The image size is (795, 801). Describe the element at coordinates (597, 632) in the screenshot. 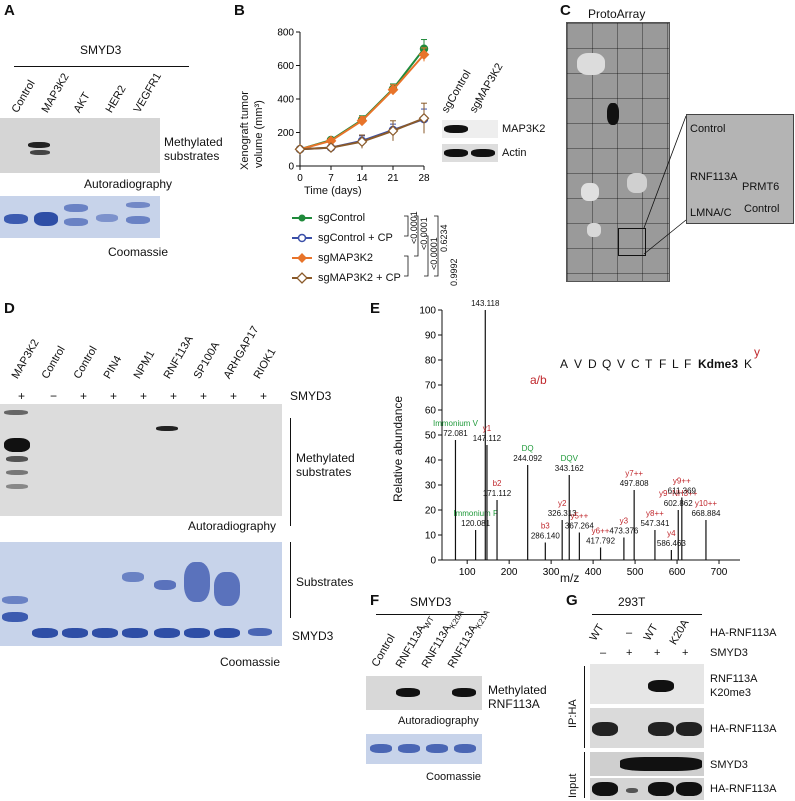

I see `panel-g-r1-1: WT` at that location.